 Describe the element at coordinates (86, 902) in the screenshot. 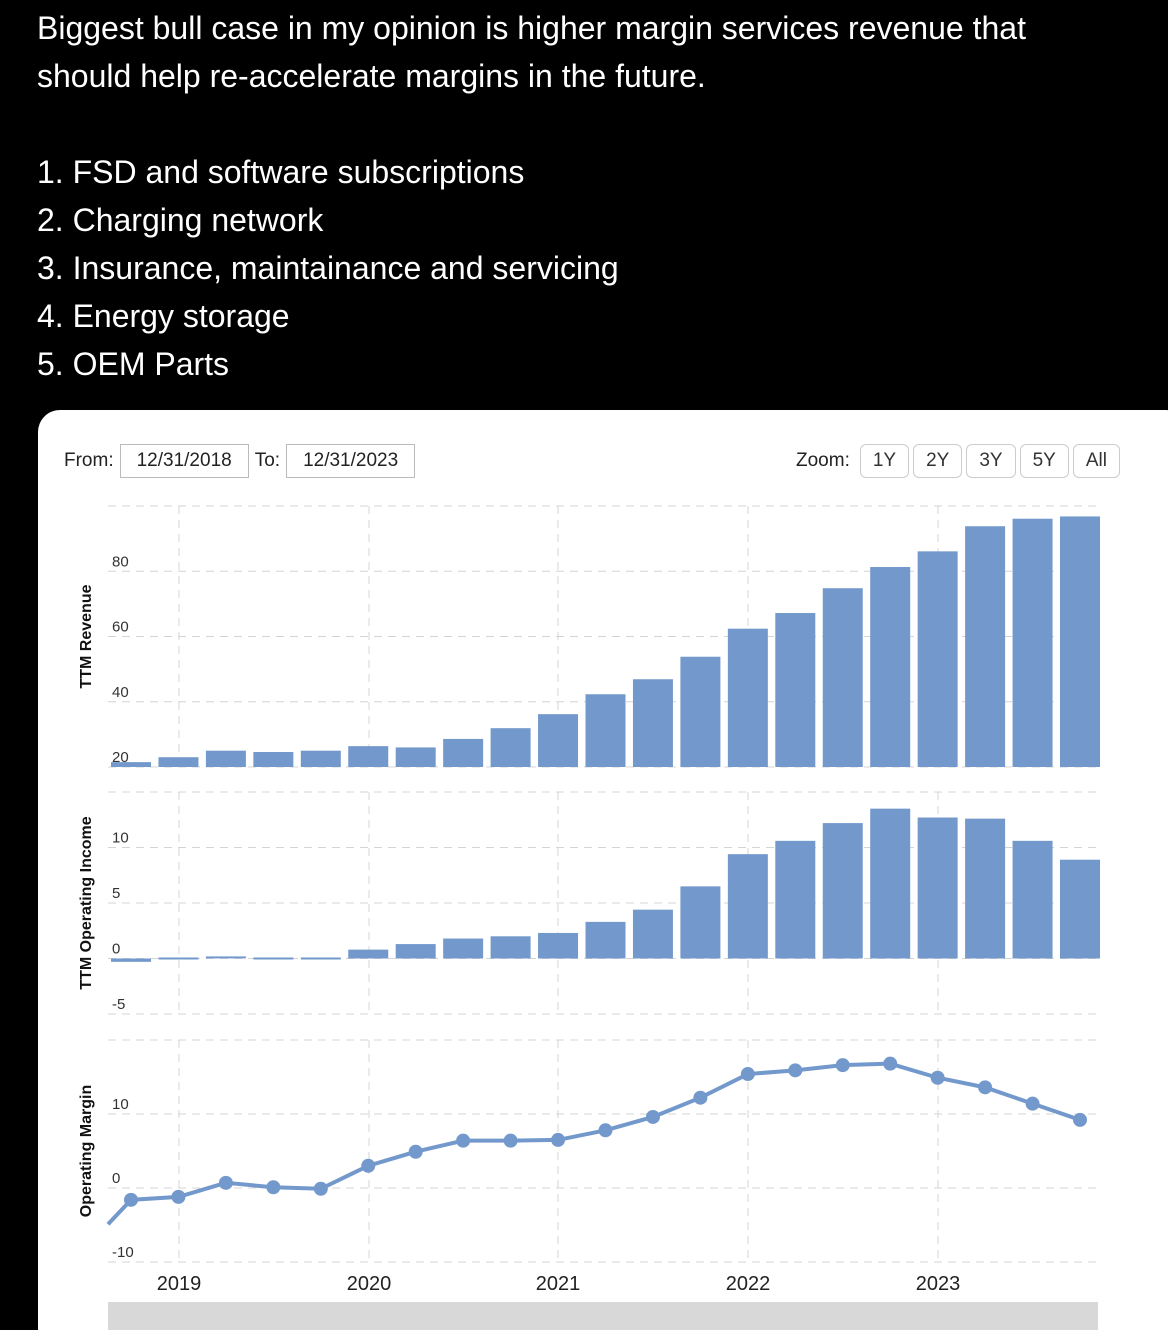

I see `axis-title: TTM Operating Income` at that location.